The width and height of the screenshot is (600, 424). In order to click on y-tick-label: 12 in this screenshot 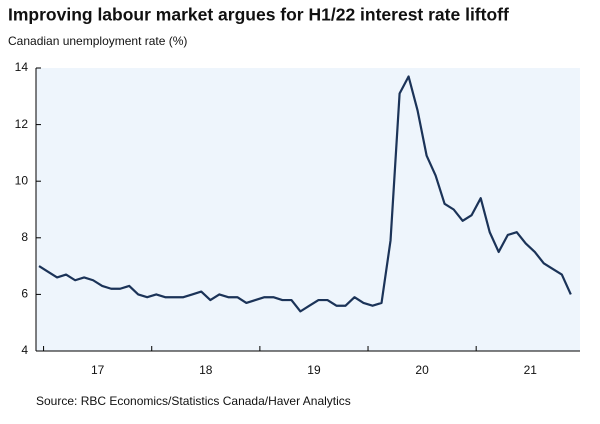, I will do `click(22, 124)`.